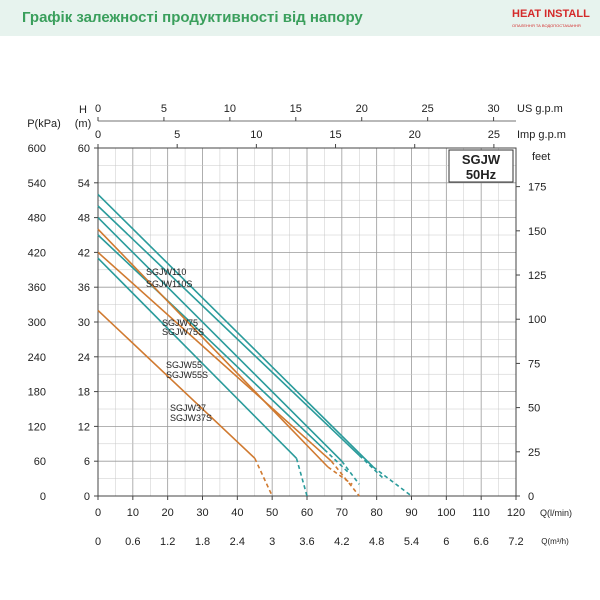 This screenshot has width=600, height=600. I want to click on tick-label-us-gpm: 10, so click(230, 109).